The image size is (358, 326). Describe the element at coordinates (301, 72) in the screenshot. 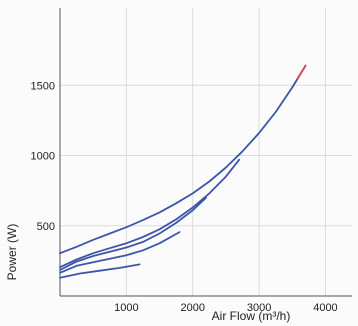

I see `series-line-1-end-highlight` at that location.